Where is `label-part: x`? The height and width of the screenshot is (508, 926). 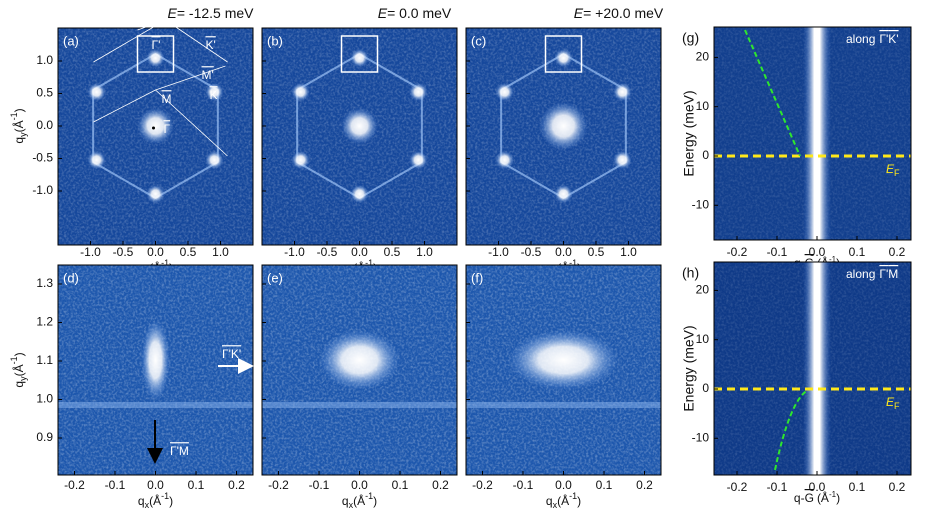 label-part: x is located at coordinates (351, 504).